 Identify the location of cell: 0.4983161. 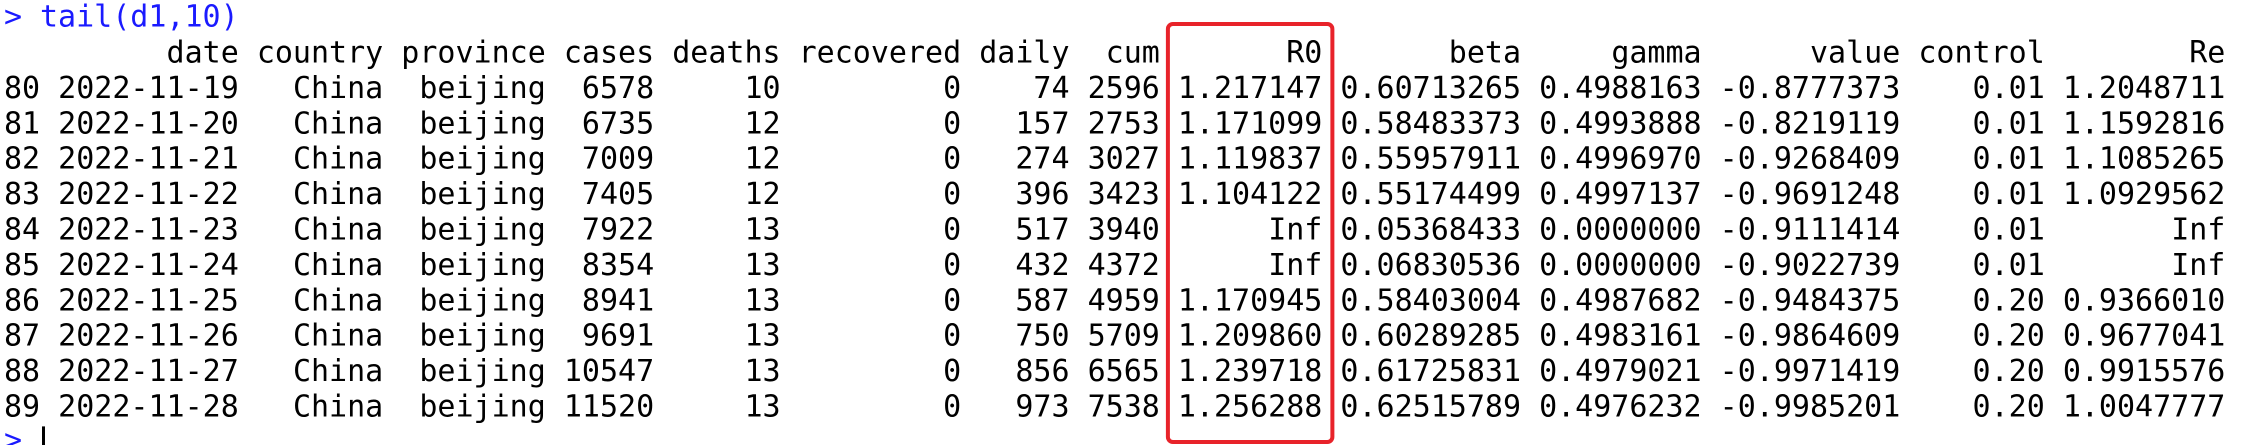
(1620, 336).